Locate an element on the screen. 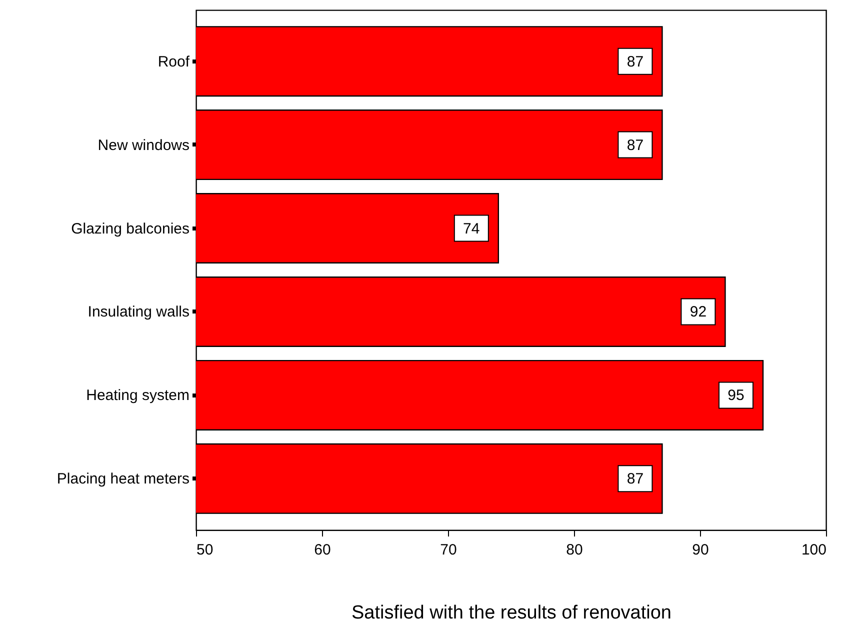 The height and width of the screenshot is (623, 851). x-tick-label: 90 is located at coordinates (700, 550).